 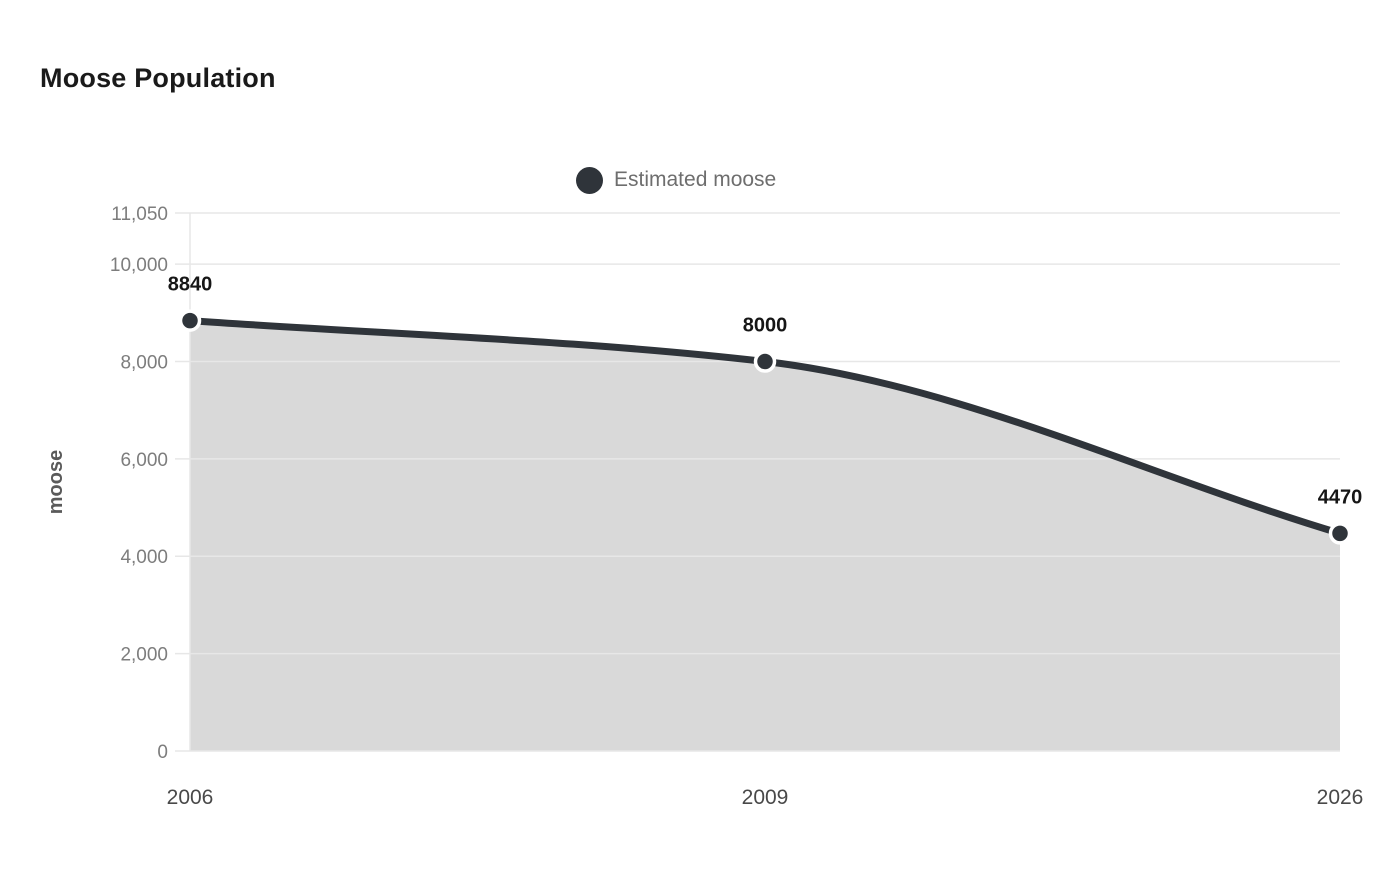 What do you see at coordinates (589, 180) in the screenshot?
I see `legend-marker-icon` at bounding box center [589, 180].